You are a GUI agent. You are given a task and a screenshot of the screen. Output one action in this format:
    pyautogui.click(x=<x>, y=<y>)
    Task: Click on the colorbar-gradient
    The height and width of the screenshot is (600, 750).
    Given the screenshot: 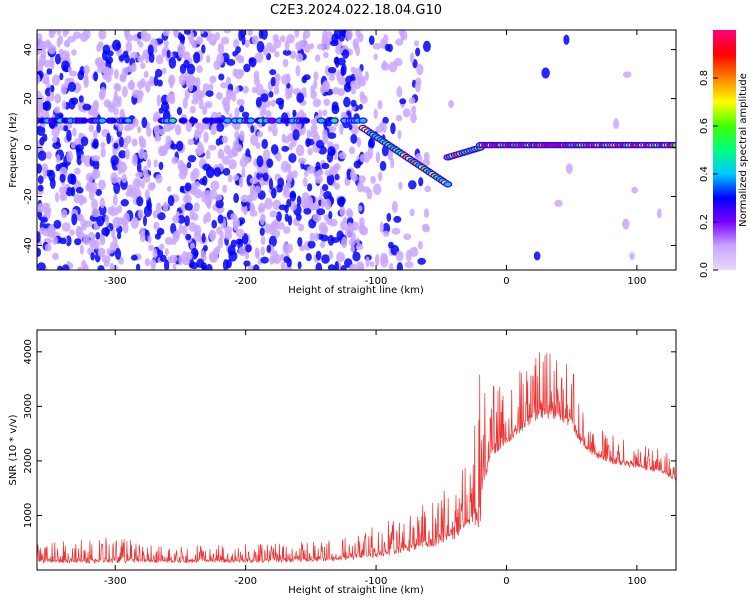 What is the action you would take?
    pyautogui.click(x=724, y=150)
    